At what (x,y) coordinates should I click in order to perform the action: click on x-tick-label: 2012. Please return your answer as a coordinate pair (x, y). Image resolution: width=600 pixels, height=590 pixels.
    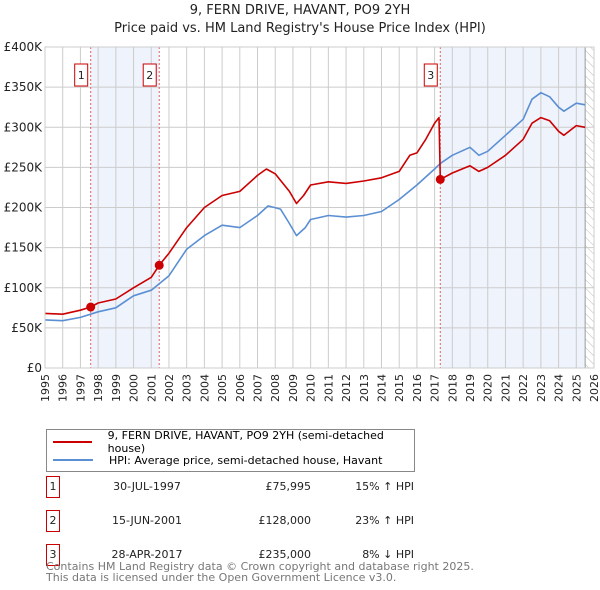
    Looking at the image, I should click on (346, 388).